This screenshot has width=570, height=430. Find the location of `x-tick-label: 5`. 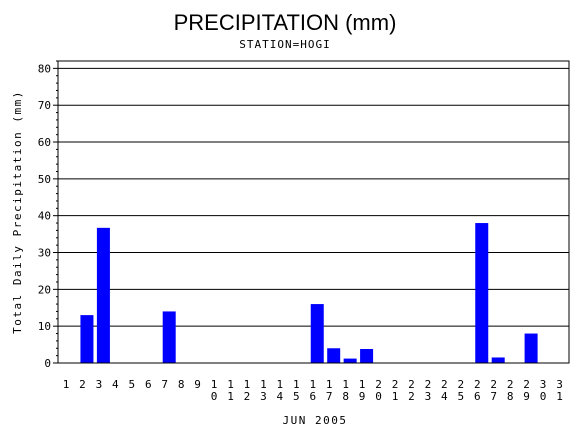

x-tick-label: 5 is located at coordinates (131, 384).